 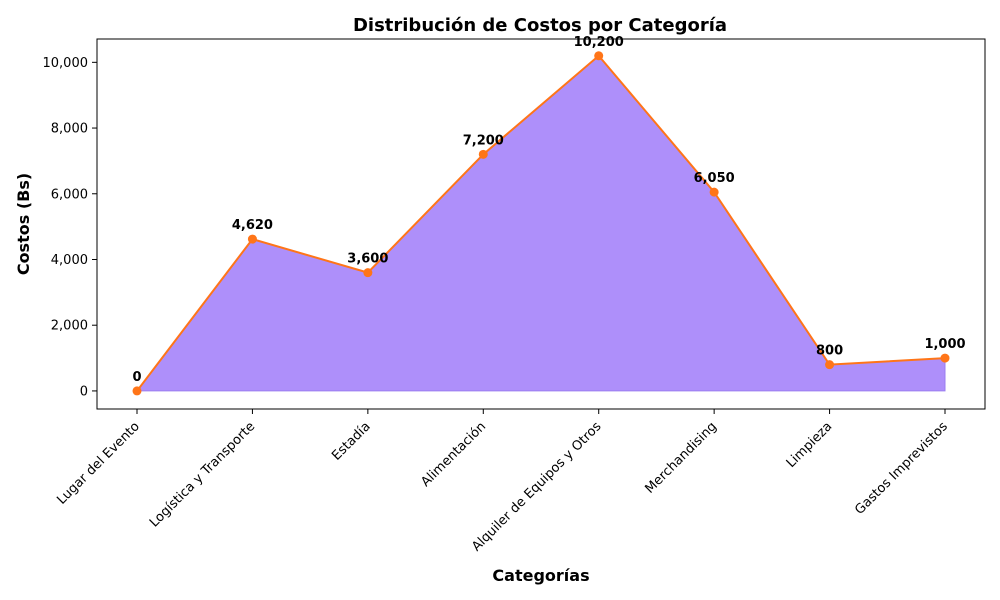 What do you see at coordinates (367, 259) in the screenshot?
I see `data-label: 3,600` at bounding box center [367, 259].